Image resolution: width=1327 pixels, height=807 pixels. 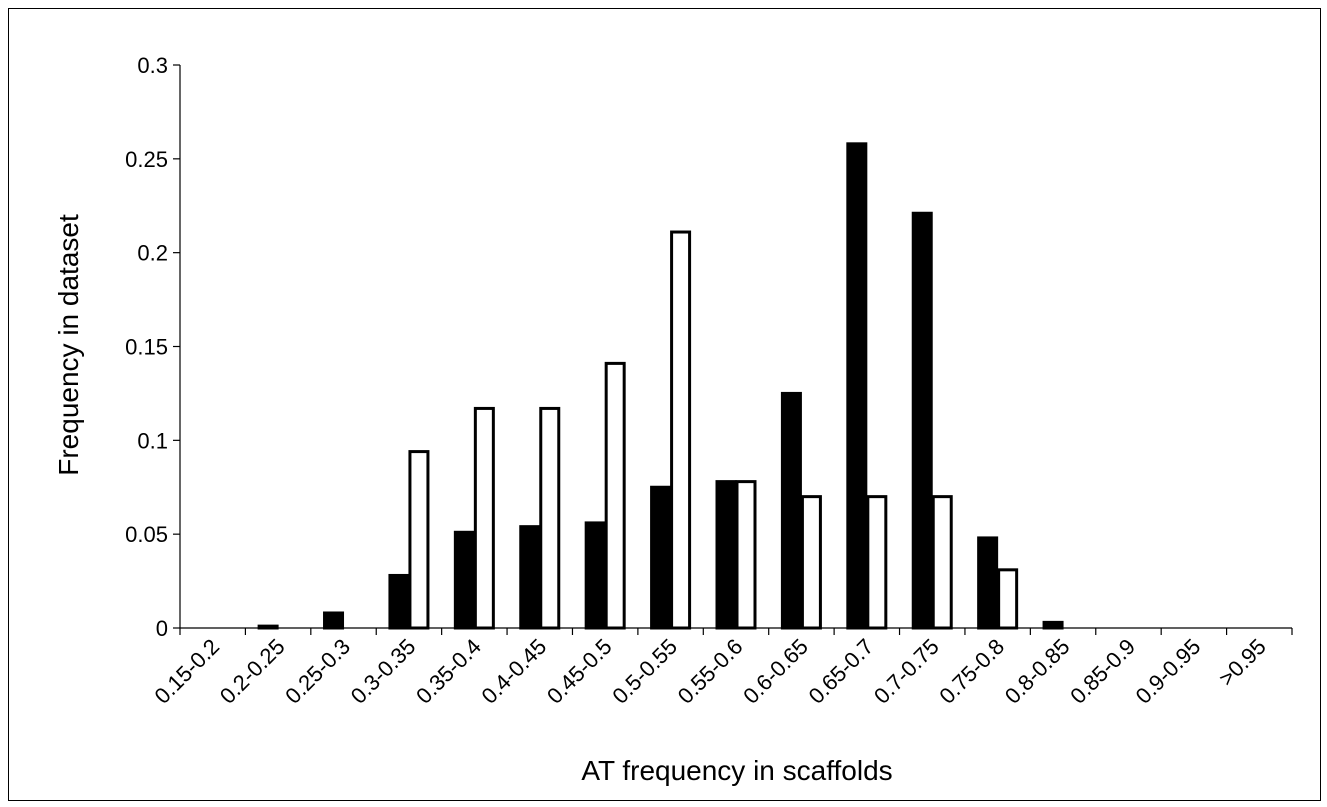 What do you see at coordinates (317, 671) in the screenshot?
I see `x-tick-label: 0.25-0.3` at bounding box center [317, 671].